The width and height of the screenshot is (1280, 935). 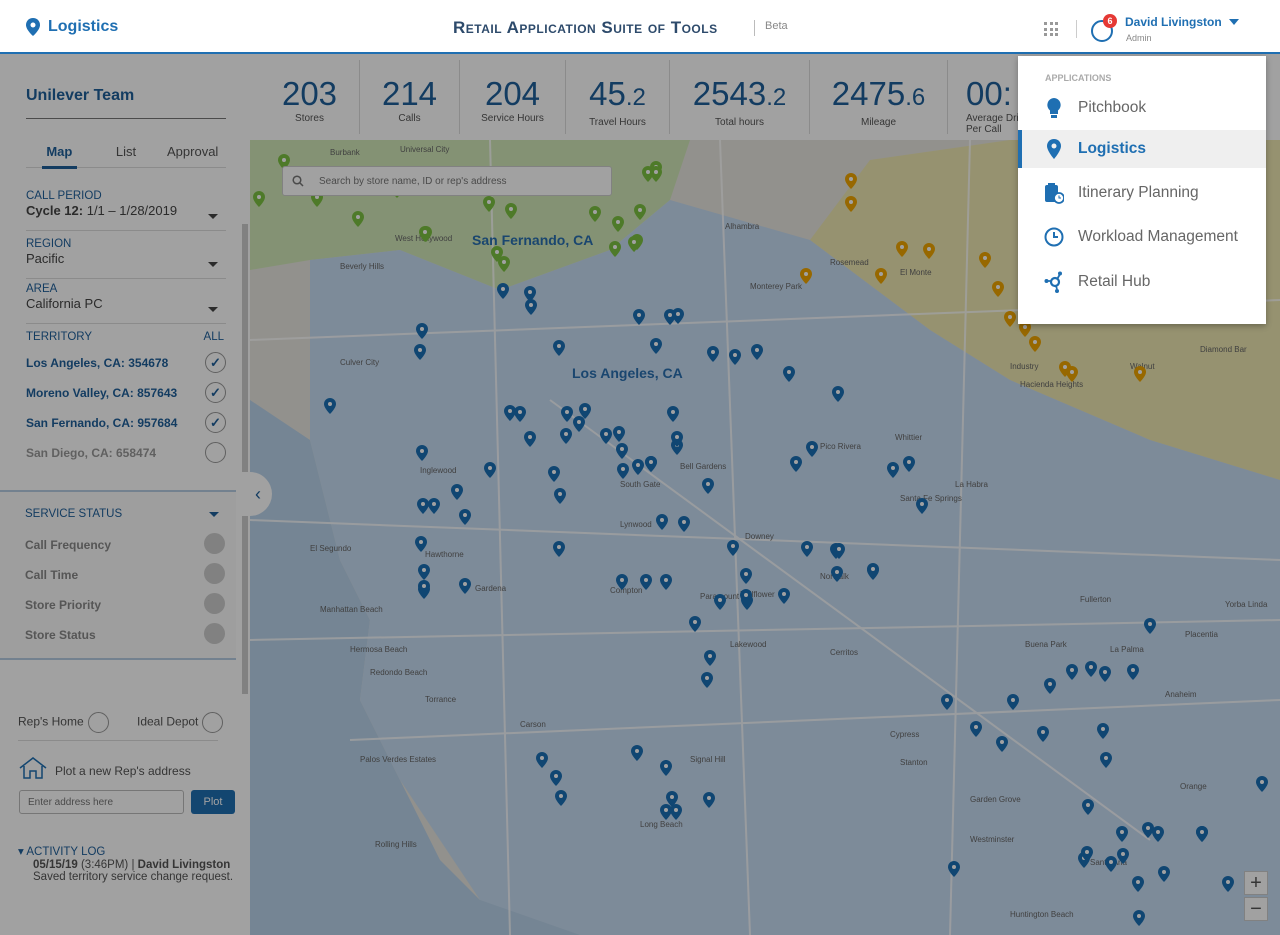 I want to click on reps-home-option: Rep's Home, so click(x=63, y=722).